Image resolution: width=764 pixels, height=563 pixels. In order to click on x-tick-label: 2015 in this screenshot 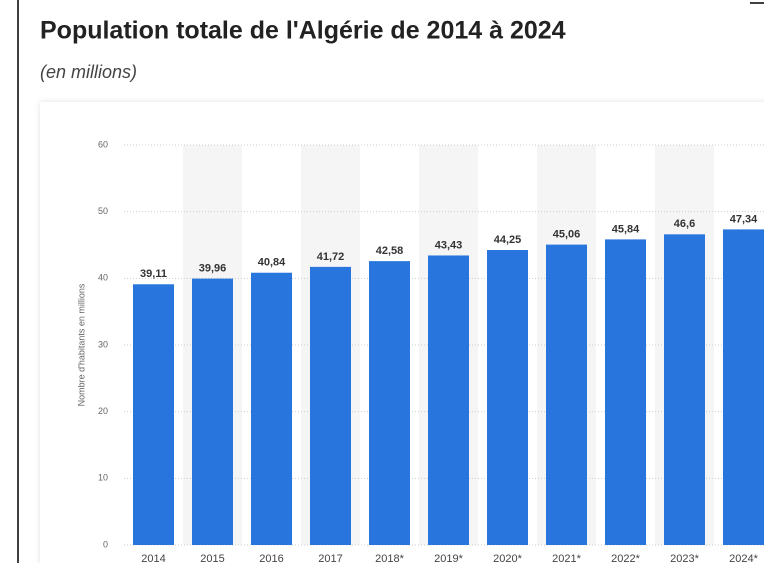, I will do `click(212, 558)`.